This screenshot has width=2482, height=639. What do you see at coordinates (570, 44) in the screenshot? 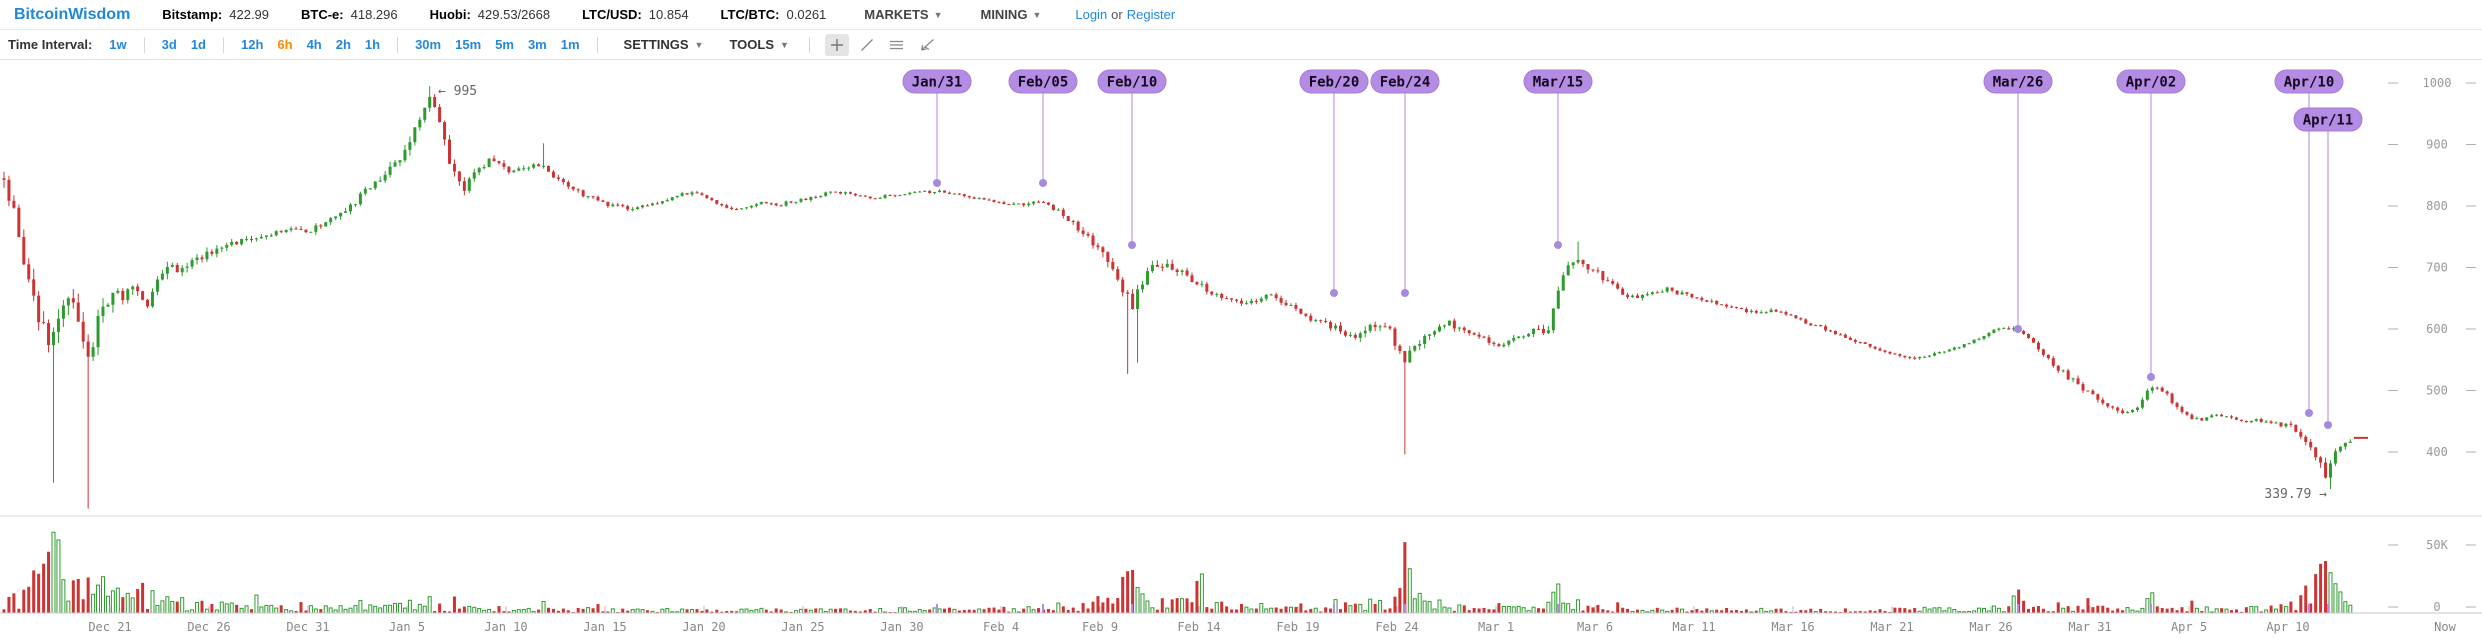
I see `interval-1m: 1m` at bounding box center [570, 44].